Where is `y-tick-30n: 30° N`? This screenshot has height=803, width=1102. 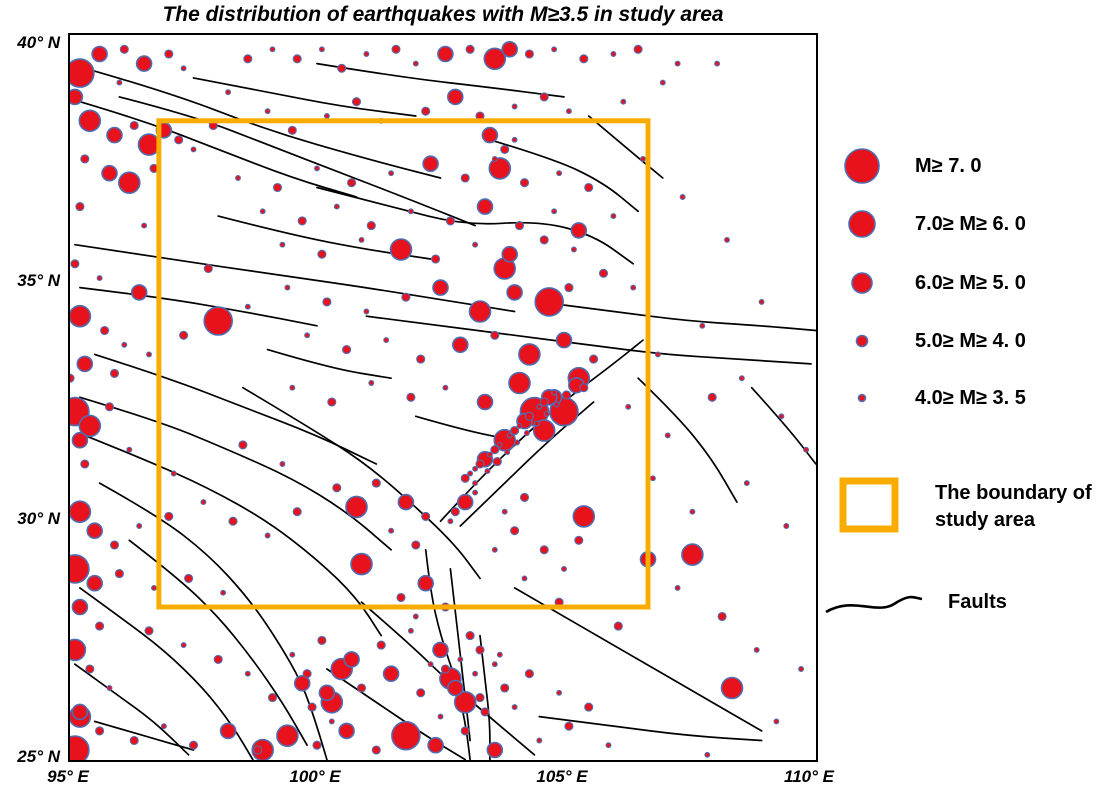
y-tick-30n: 30° N is located at coordinates (38, 518).